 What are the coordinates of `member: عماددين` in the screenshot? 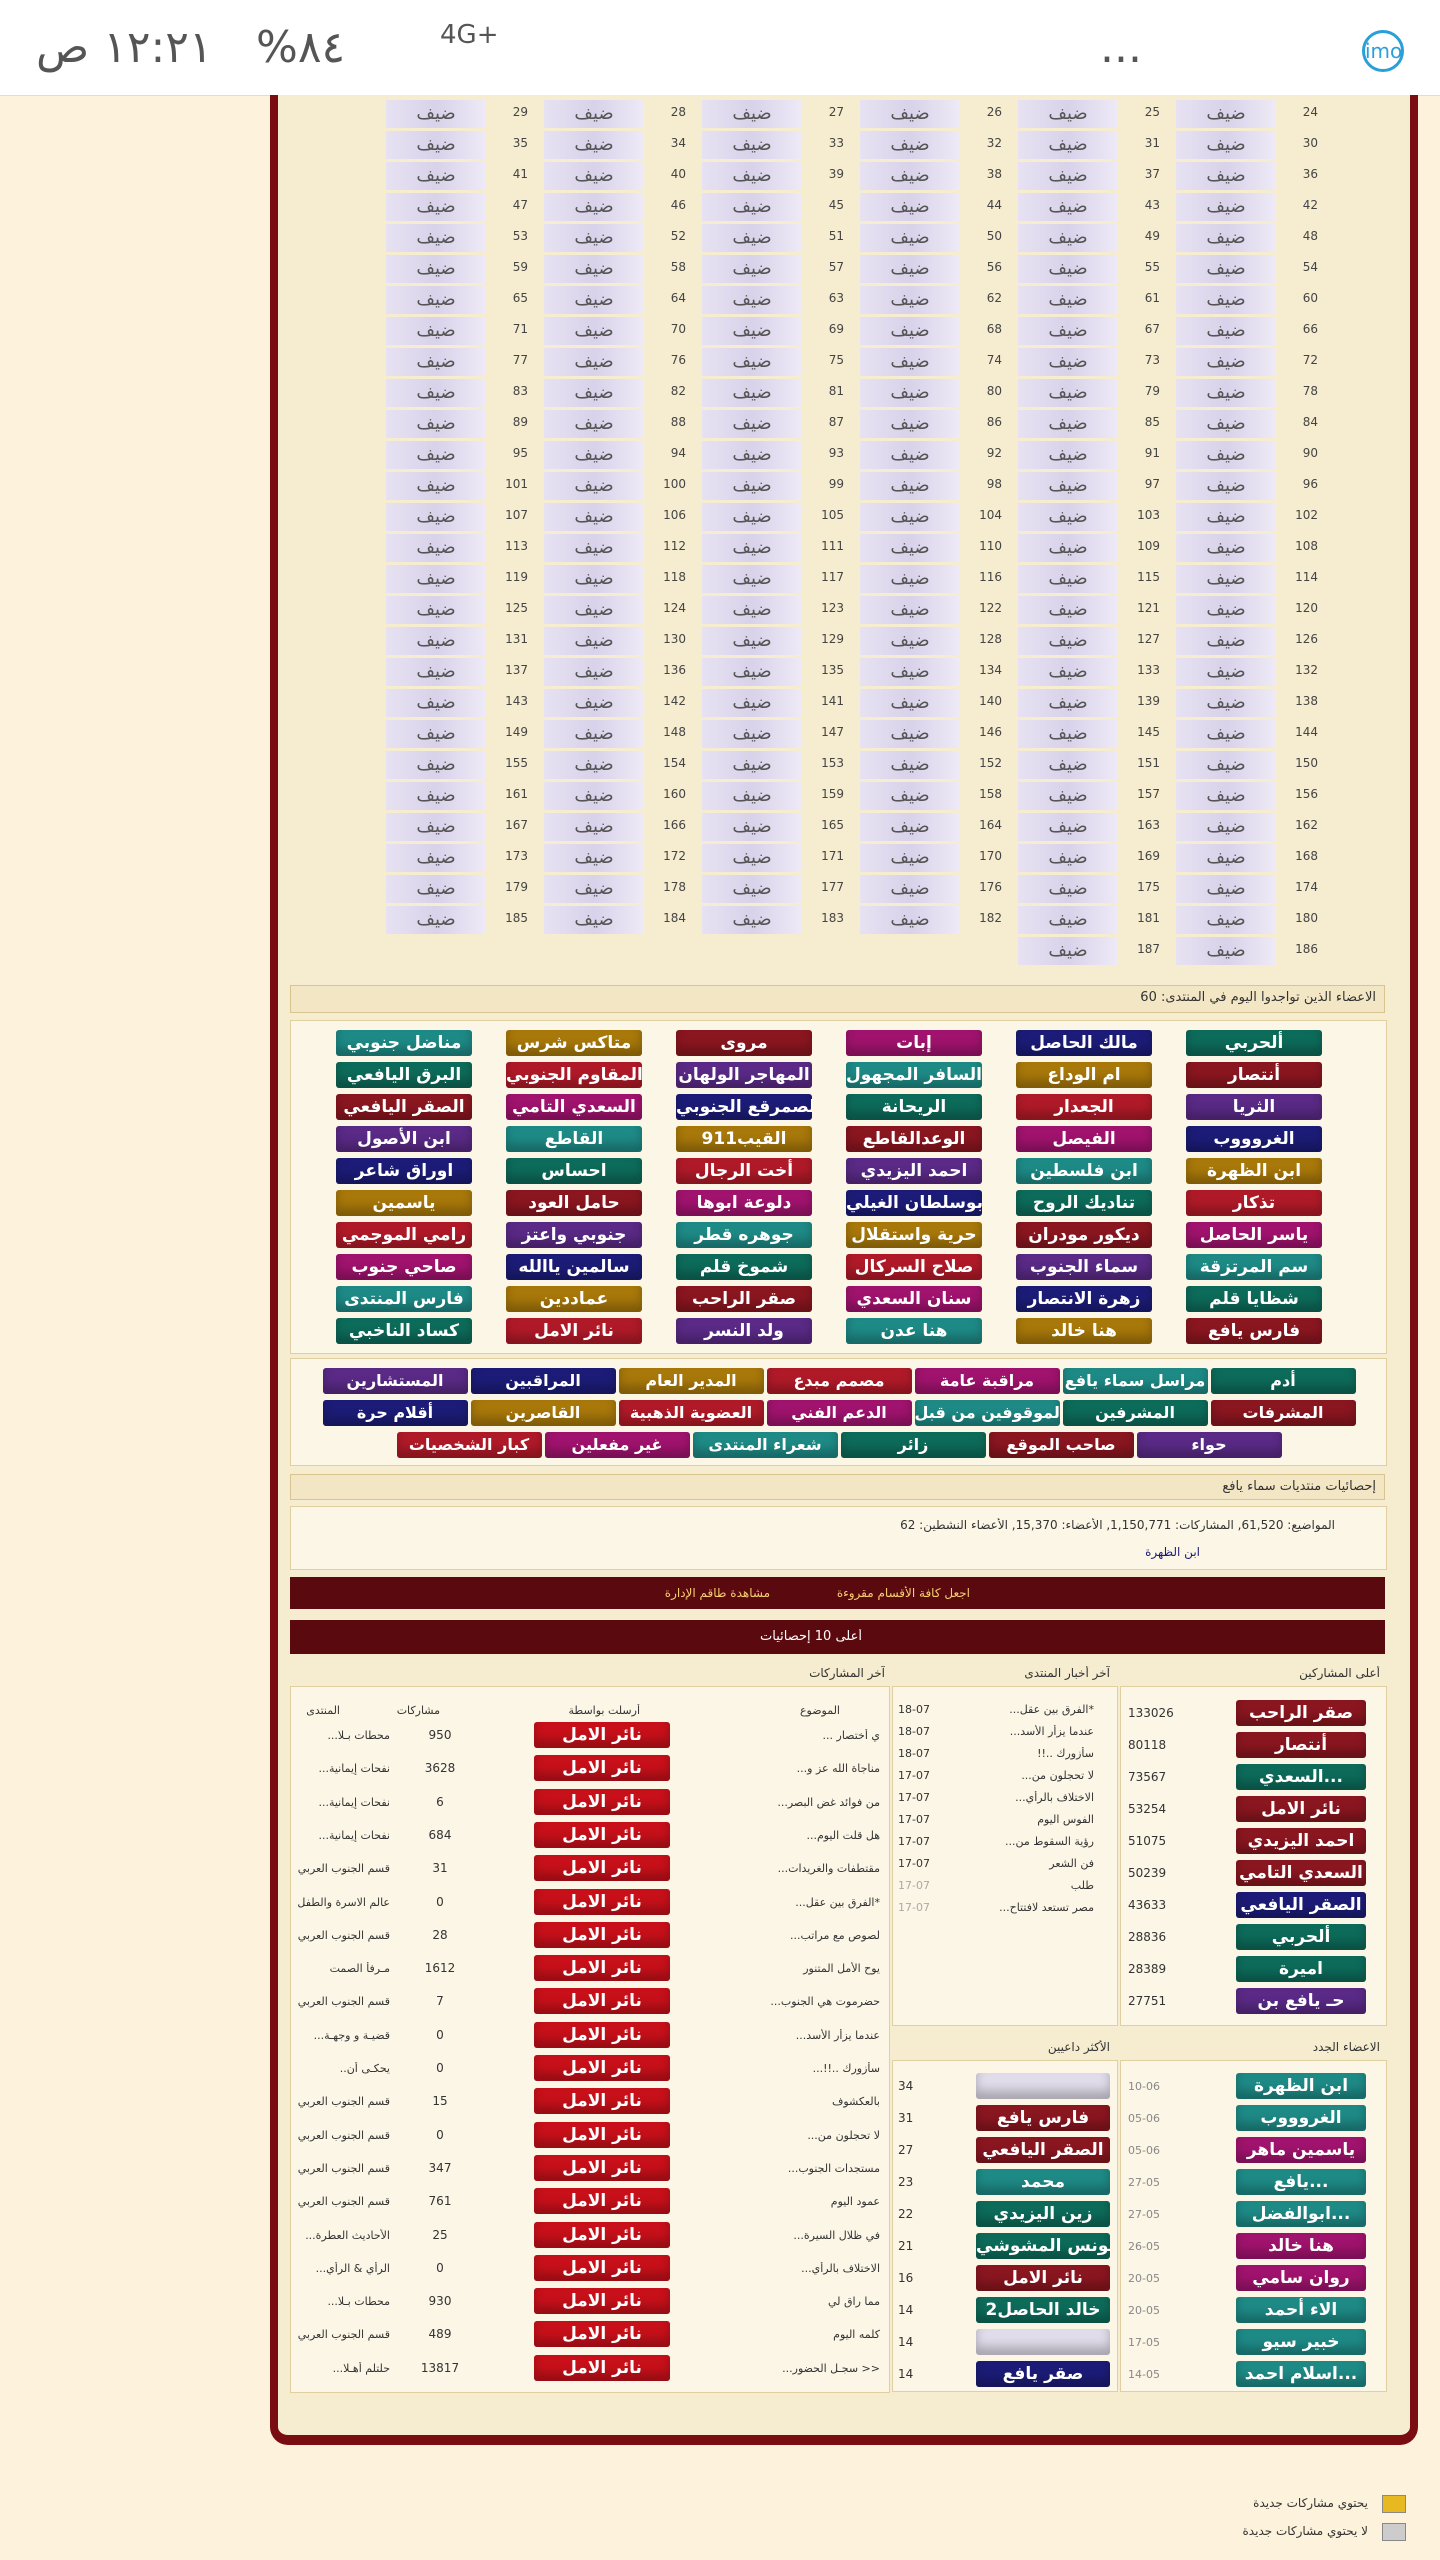 It's located at (574, 1299).